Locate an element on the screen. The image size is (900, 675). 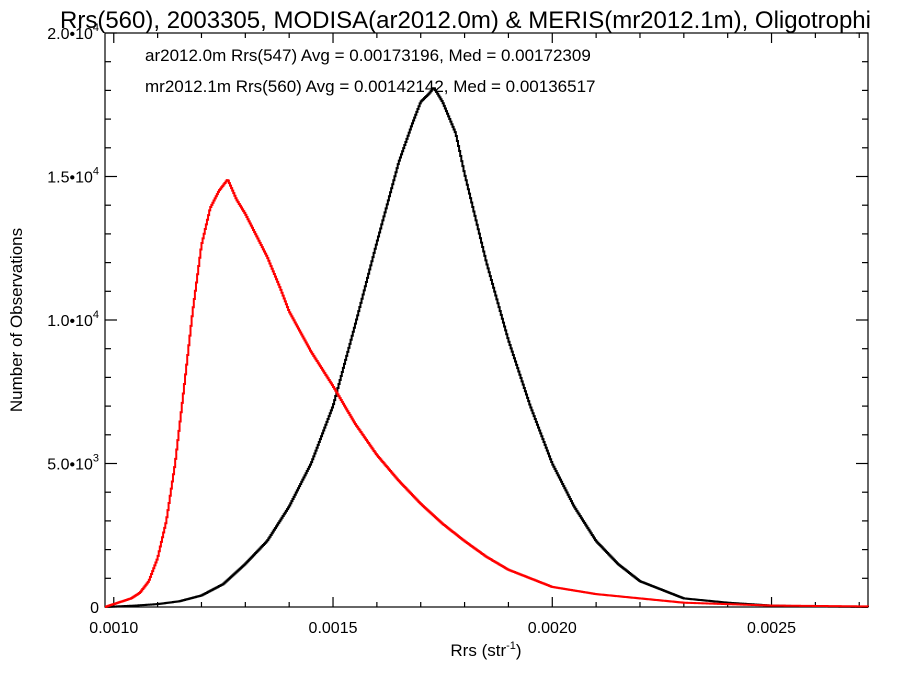
x-axis-label-sup: -1 is located at coordinates (511, 646).